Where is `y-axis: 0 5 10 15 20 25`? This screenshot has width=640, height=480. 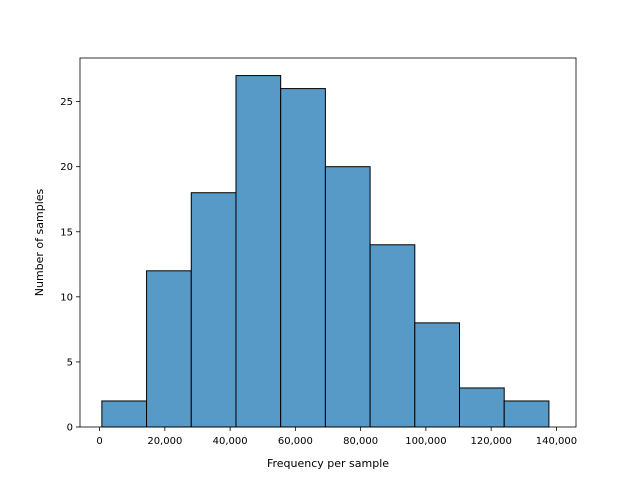
y-axis: 0 5 10 15 20 25 is located at coordinates (70, 265).